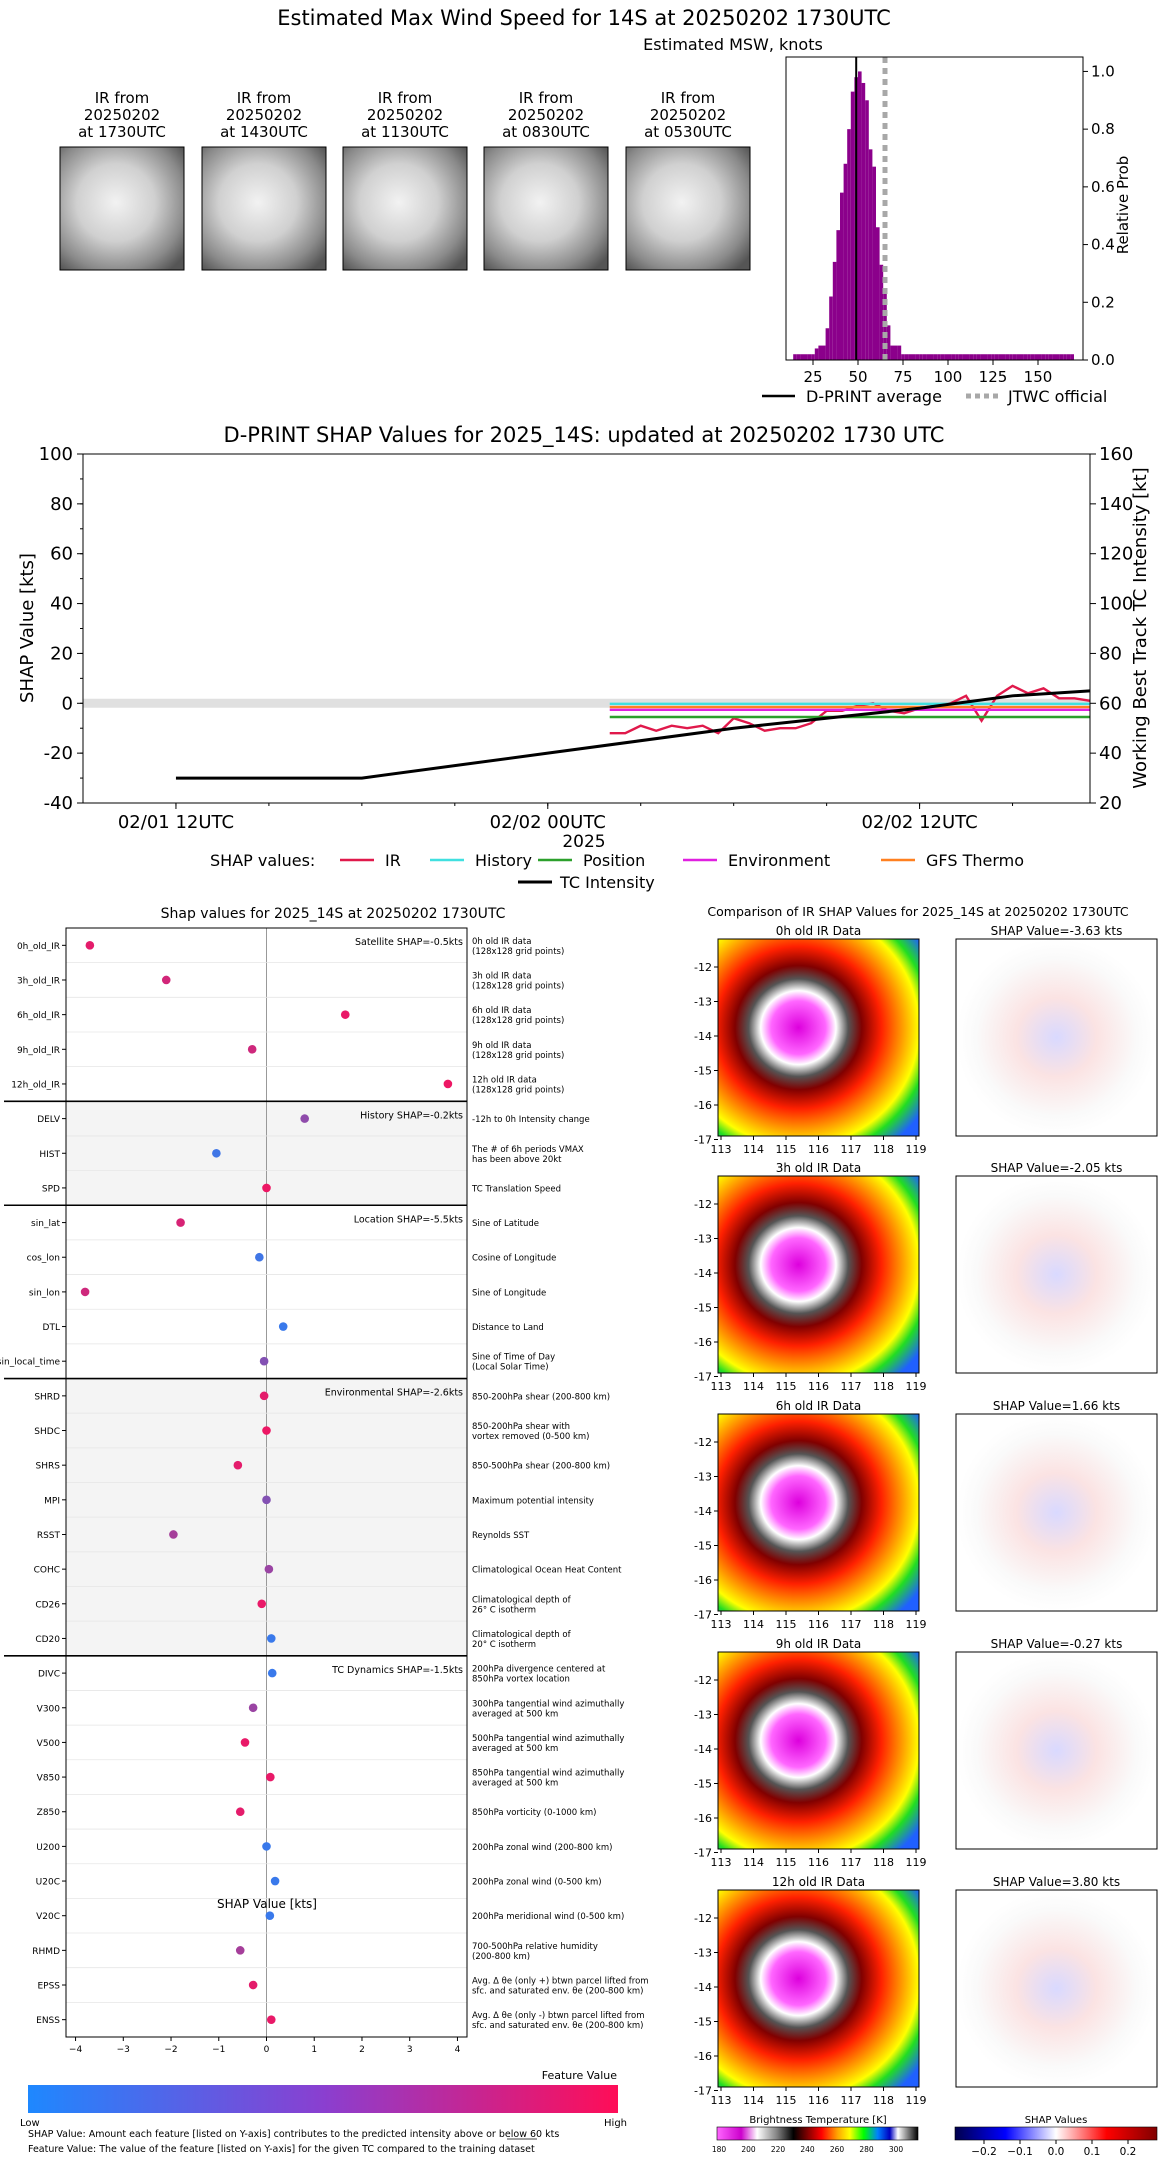 The image size is (1168, 2158). Describe the element at coordinates (1103, 245) in the screenshot. I see `hist-ytick-label: 0.4` at that location.